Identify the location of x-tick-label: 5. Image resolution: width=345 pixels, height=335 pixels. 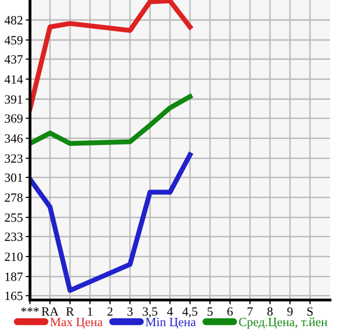
(210, 311).